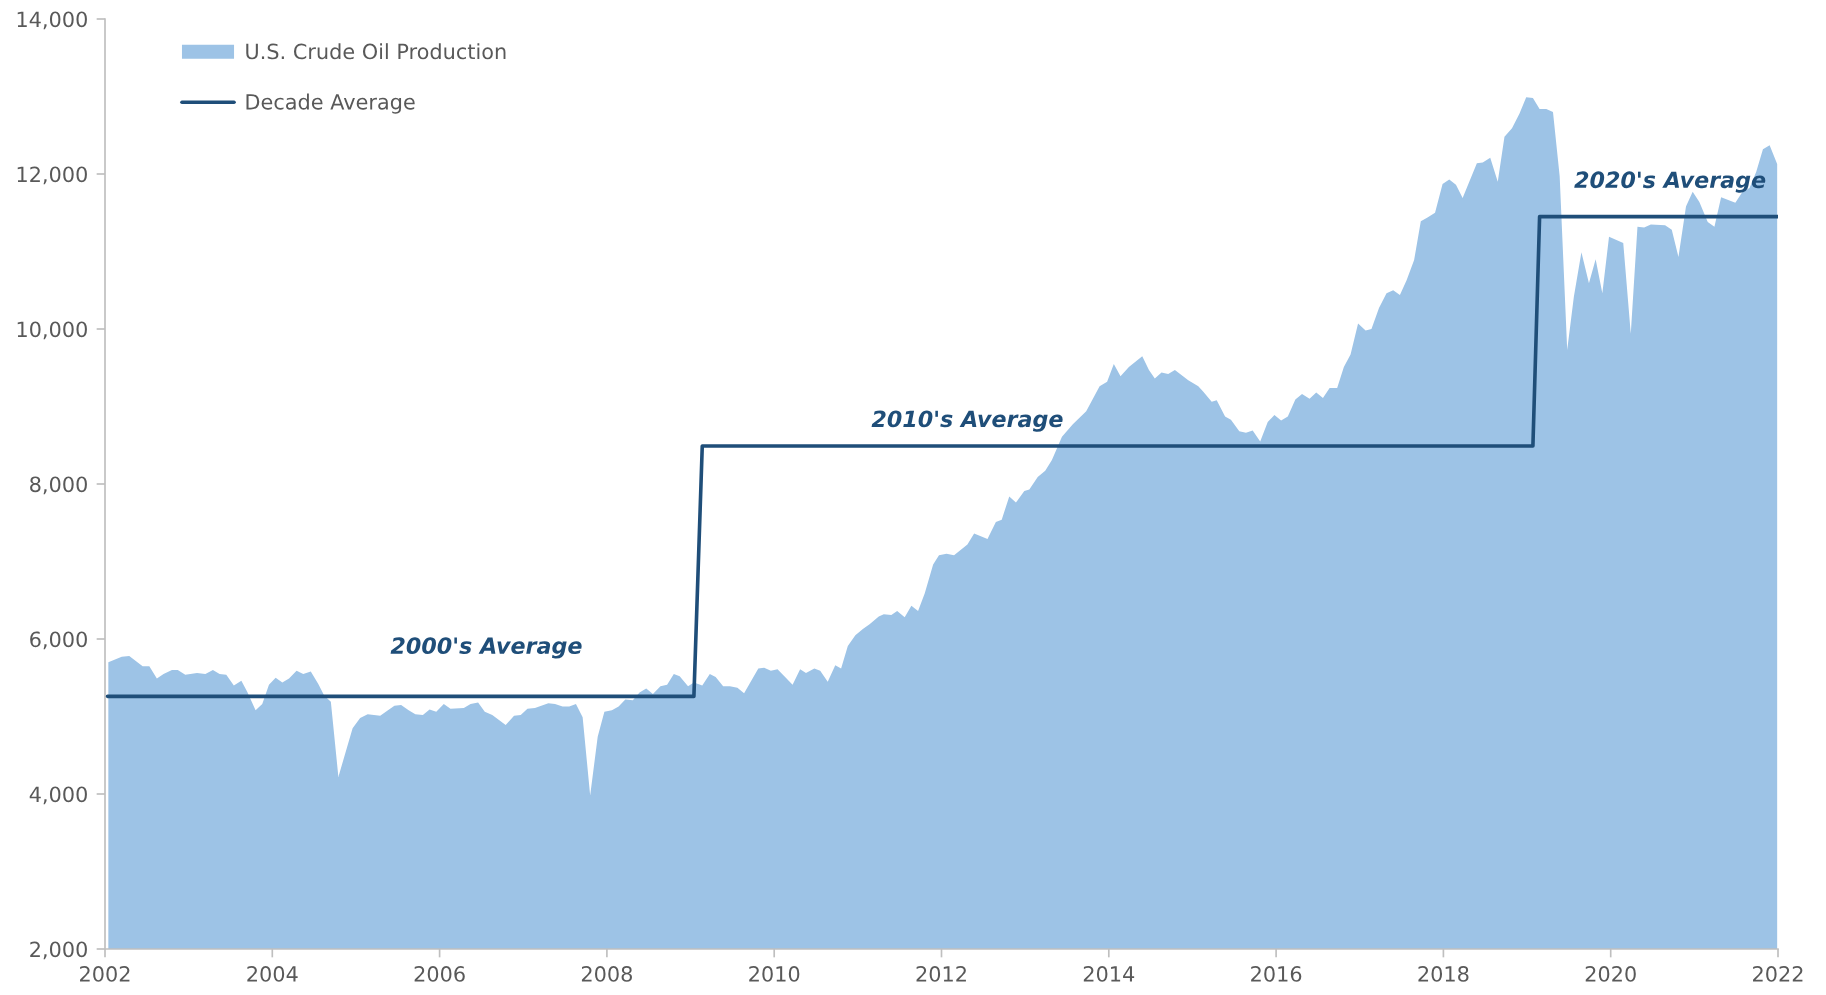 This screenshot has width=1826, height=995. I want to click on annotation: 2000's Average, so click(486, 648).